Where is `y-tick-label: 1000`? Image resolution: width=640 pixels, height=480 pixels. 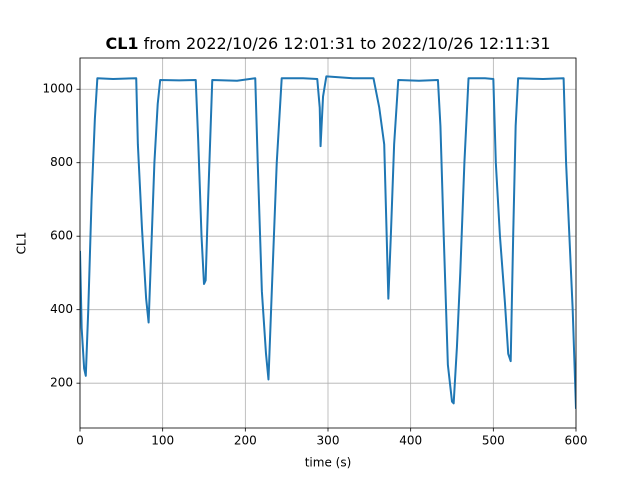
y-tick-label: 1000 is located at coordinates (57, 89).